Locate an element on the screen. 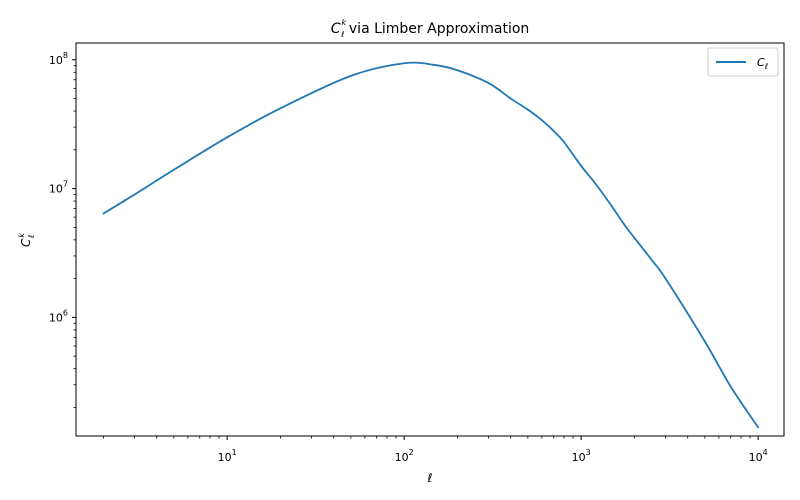 Image resolution: width=800 pixels, height=500 pixels. x-tick-label-1: 10² is located at coordinates (404, 456).